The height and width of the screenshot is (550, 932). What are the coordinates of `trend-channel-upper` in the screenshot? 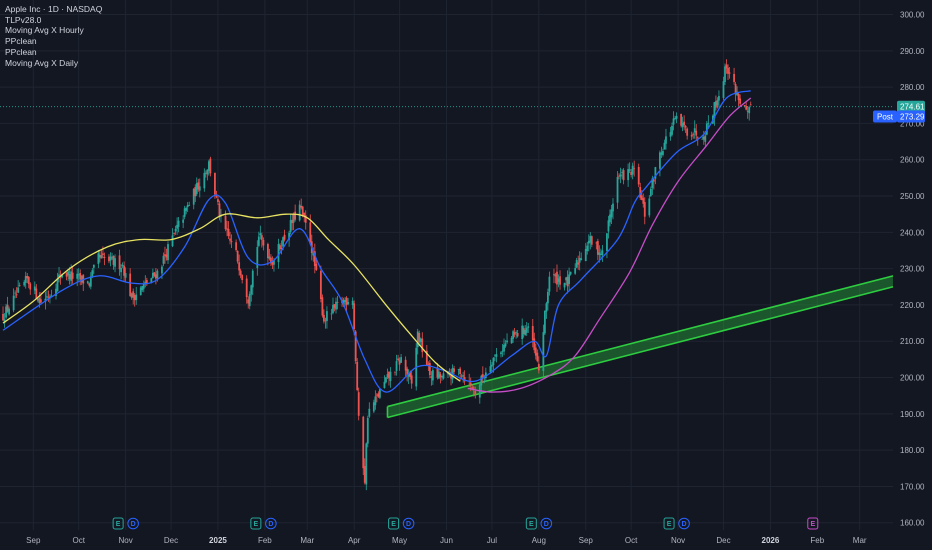 It's located at (640, 341).